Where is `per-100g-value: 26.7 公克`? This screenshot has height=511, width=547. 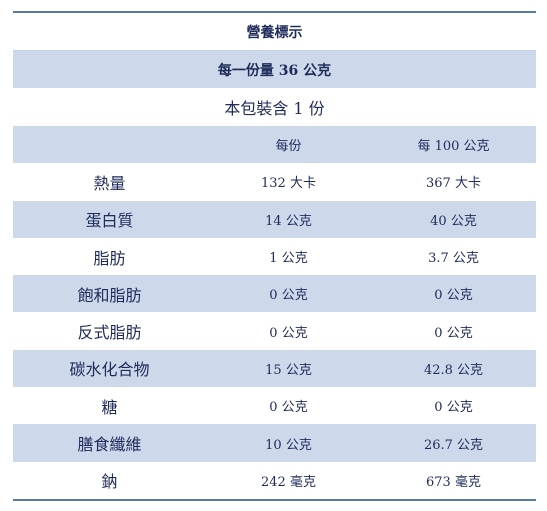
per-100g-value: 26.7 公克 is located at coordinates (453, 445).